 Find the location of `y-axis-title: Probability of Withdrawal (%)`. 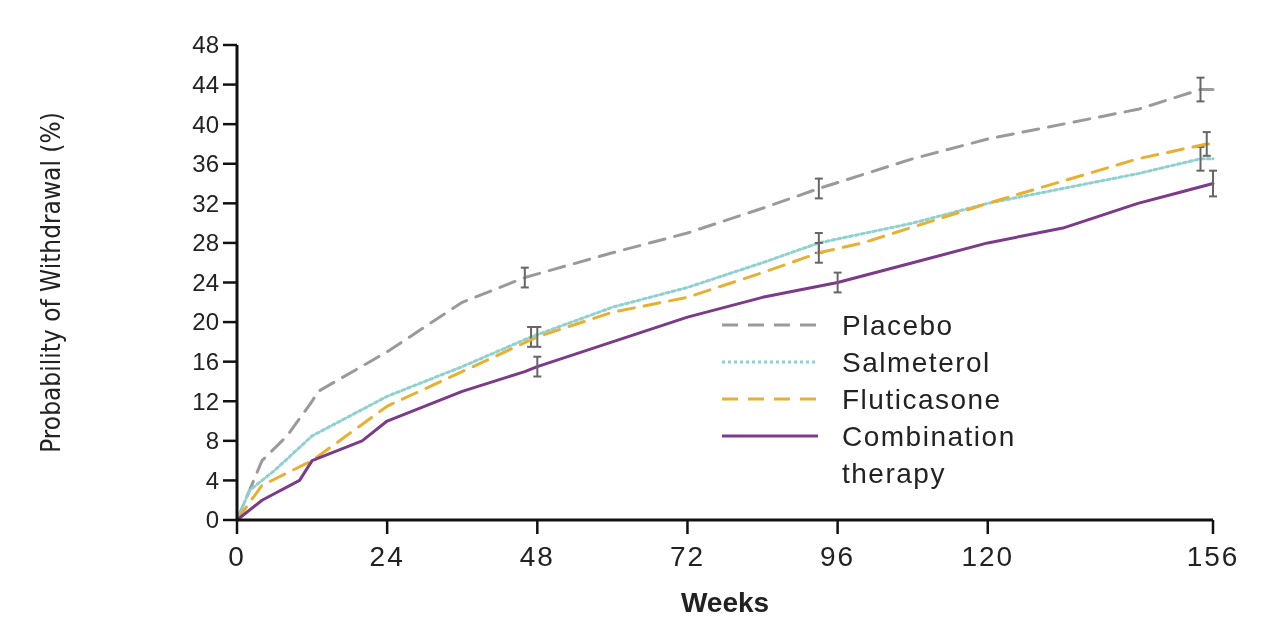

y-axis-title: Probability of Withdrawal (%) is located at coordinates (51, 282).